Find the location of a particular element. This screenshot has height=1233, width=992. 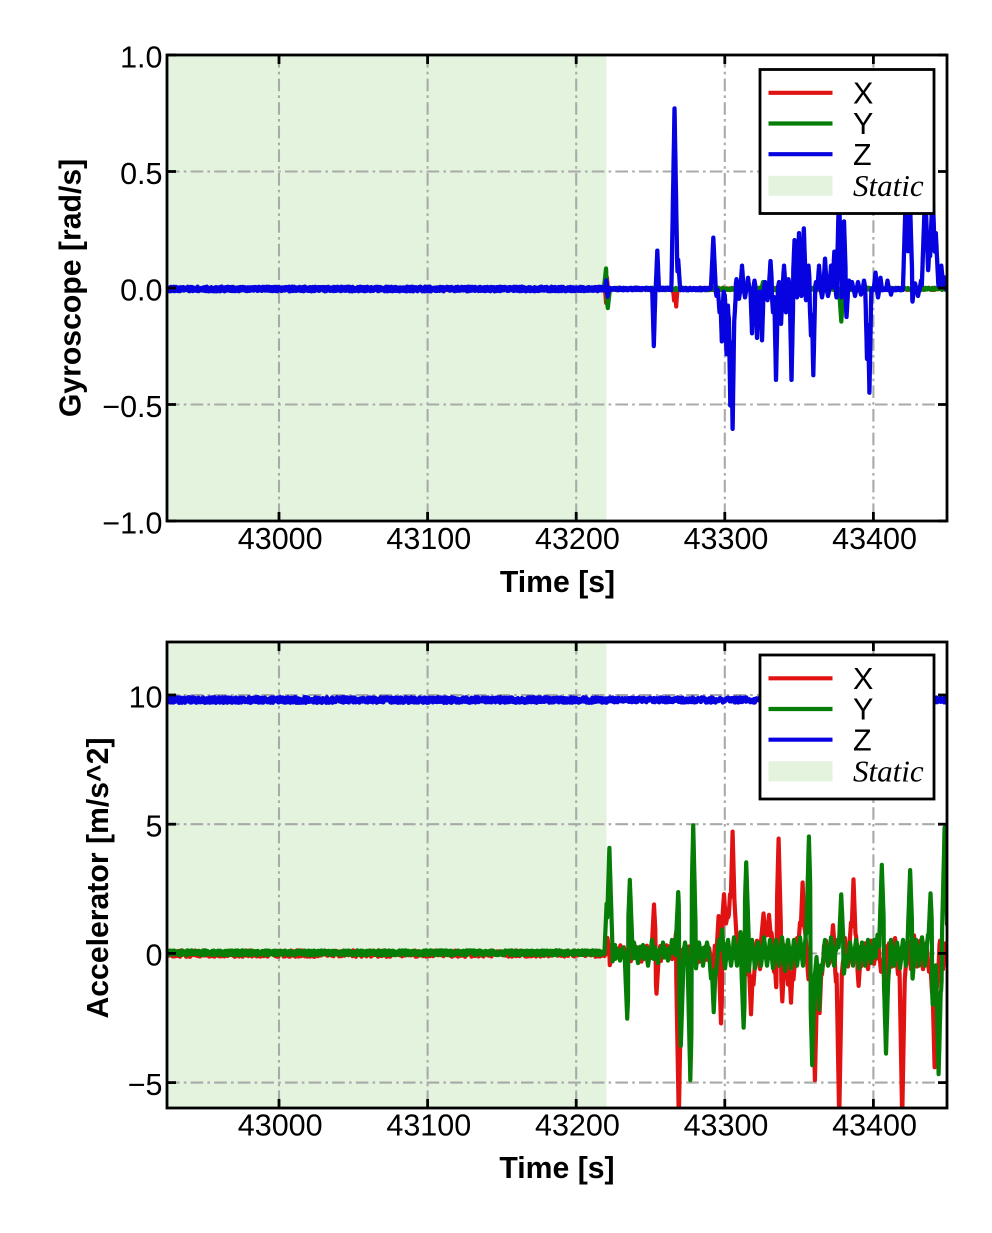

svg-text: Gyroscope [rad/s] is located at coordinates (71, 288).